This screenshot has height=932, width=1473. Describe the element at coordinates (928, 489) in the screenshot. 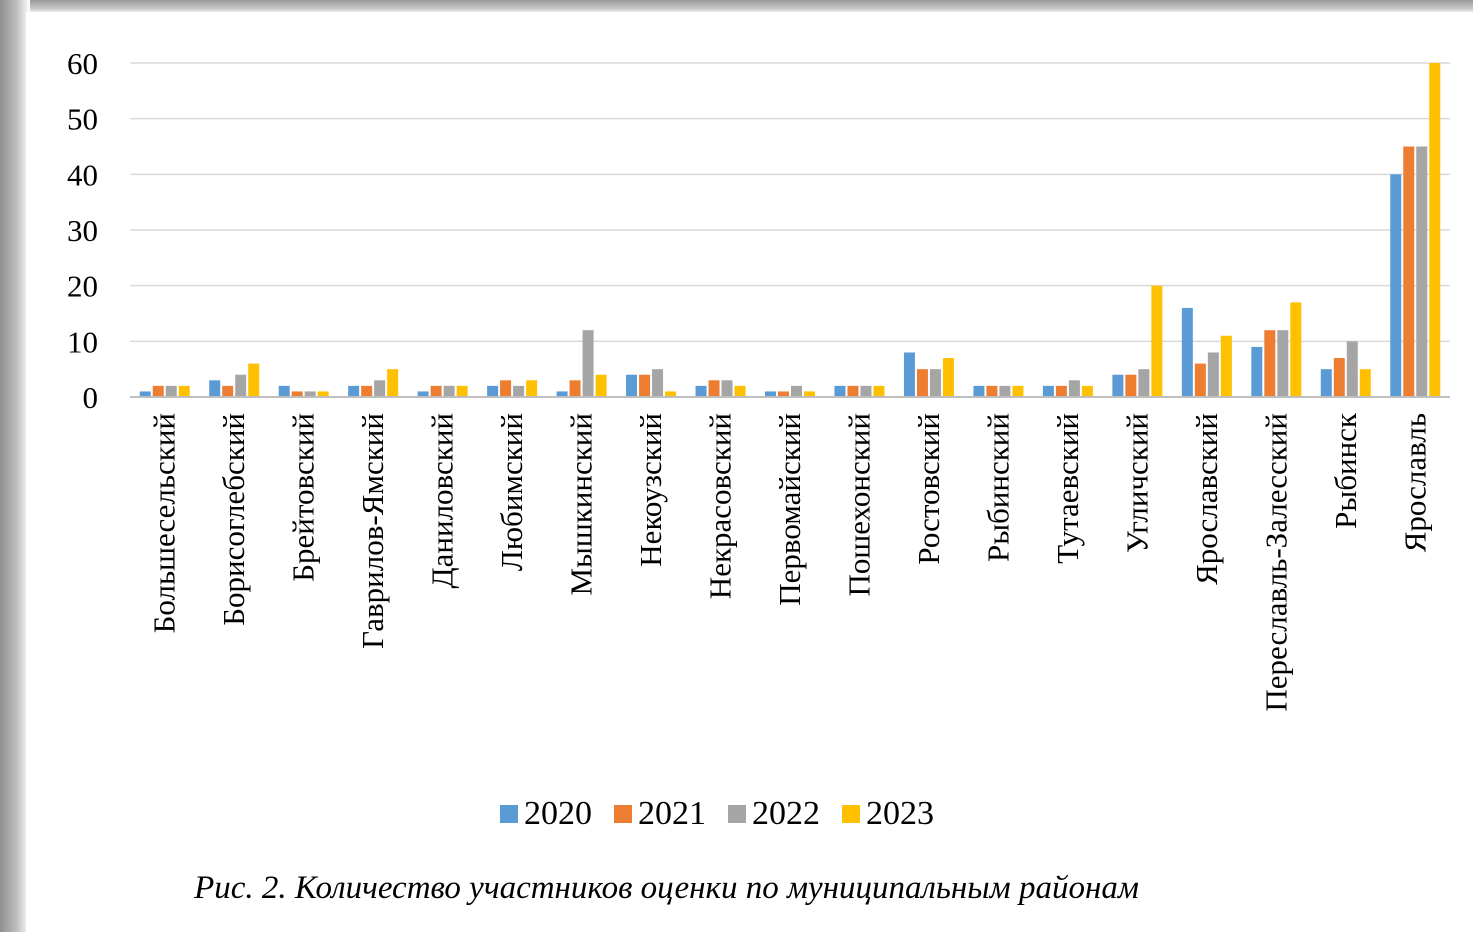

I see `category-label: Ростовский` at that location.